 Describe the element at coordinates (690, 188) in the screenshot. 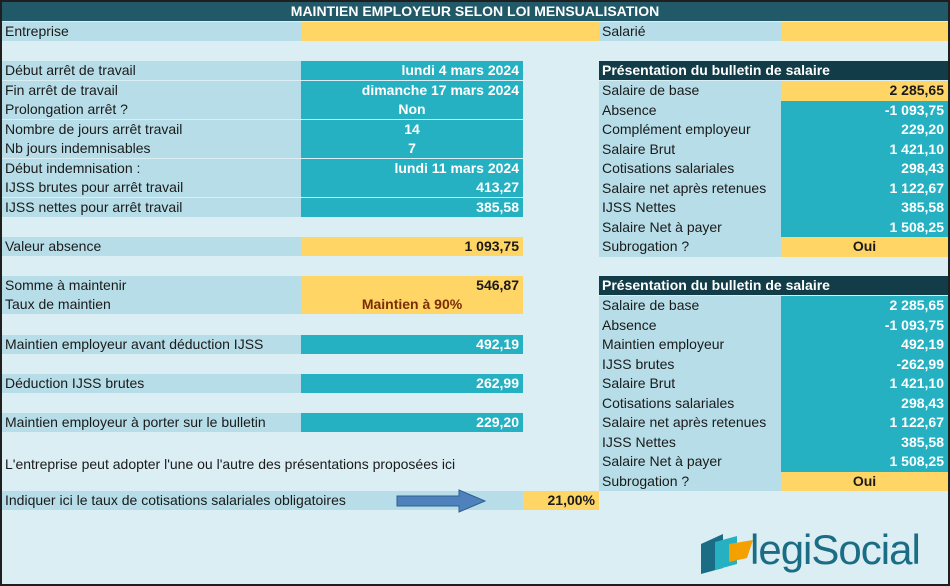

I see `panel1-row-label: Salaire net après retenues` at that location.